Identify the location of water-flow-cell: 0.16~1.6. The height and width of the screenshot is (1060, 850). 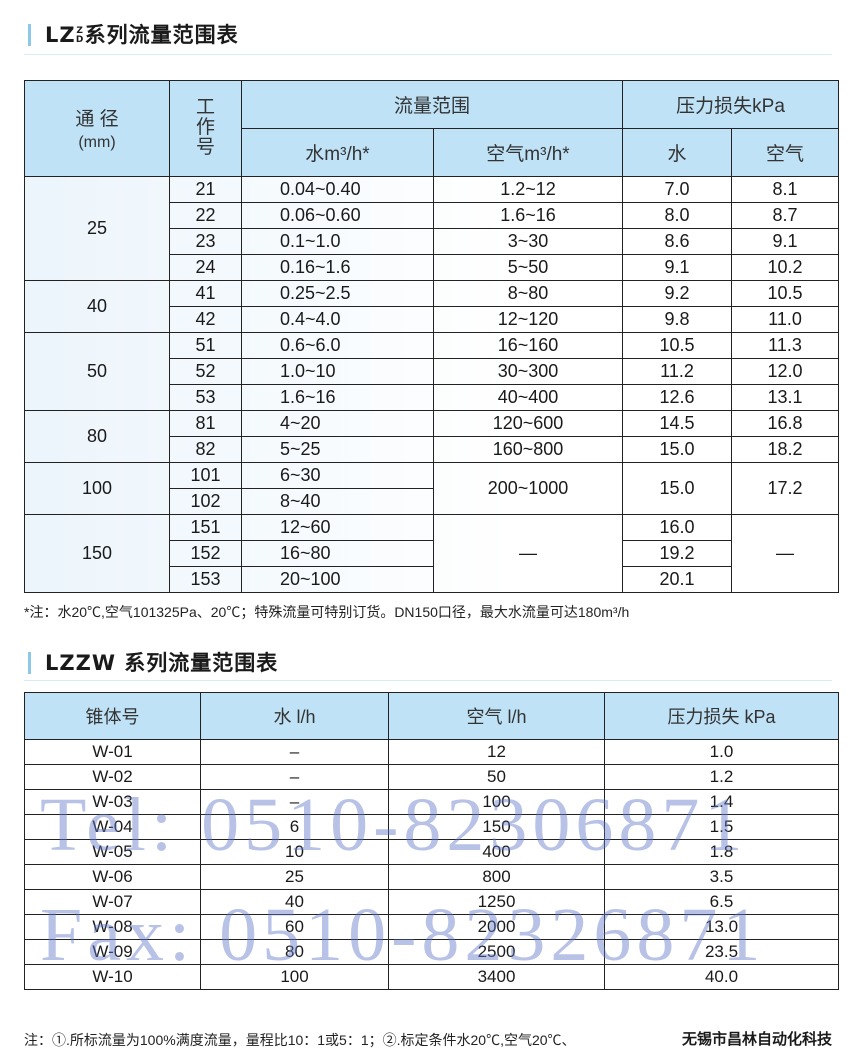
(337, 267).